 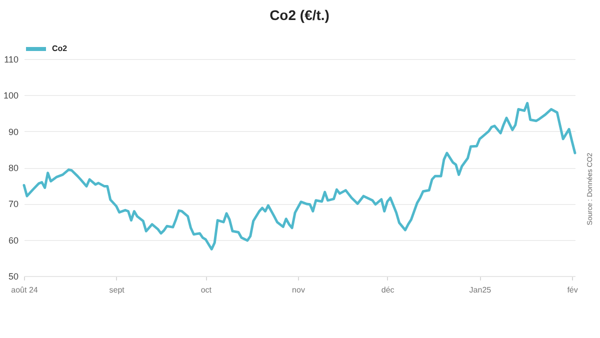 What do you see at coordinates (11, 59) in the screenshot?
I see `y-tick-label: 110` at bounding box center [11, 59].